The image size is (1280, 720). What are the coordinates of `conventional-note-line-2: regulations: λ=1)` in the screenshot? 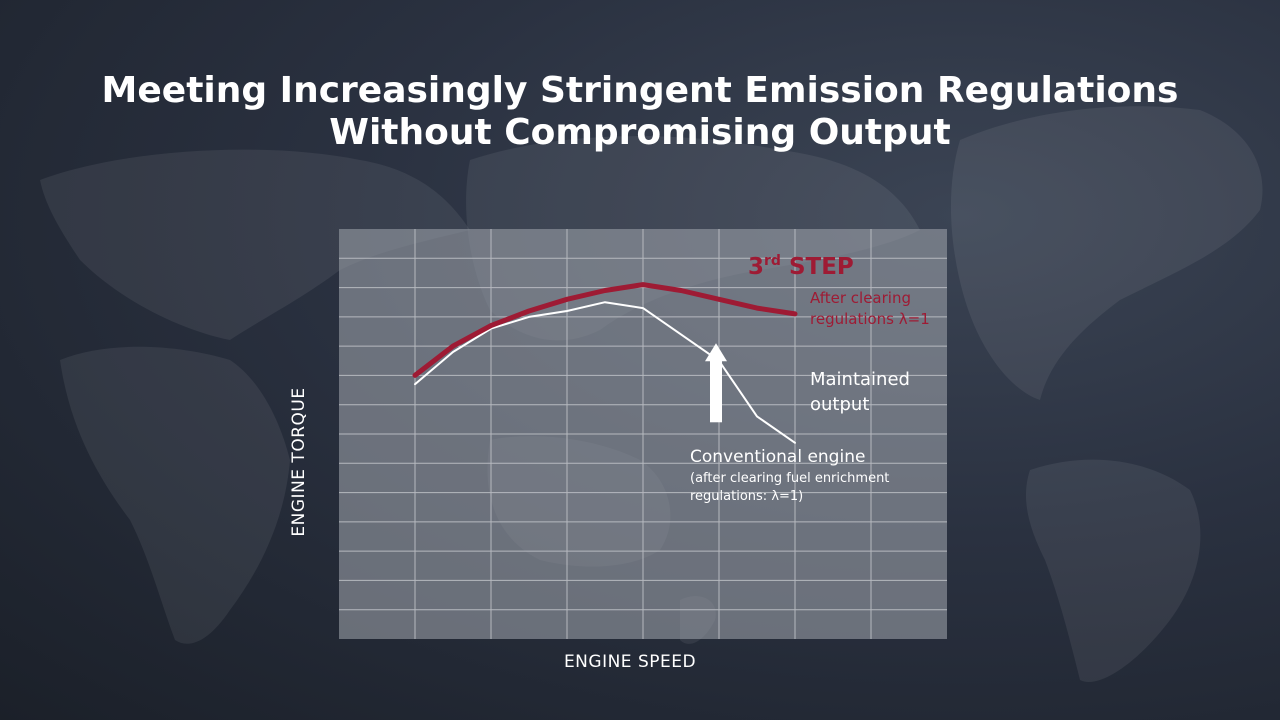 It's located at (747, 496).